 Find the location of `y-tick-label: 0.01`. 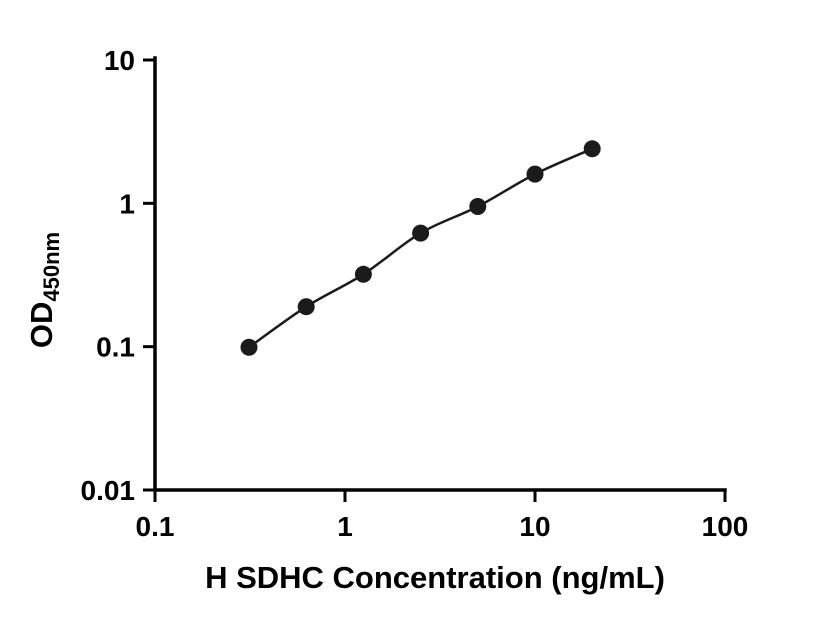

y-tick-label: 0.01 is located at coordinates (108, 490).